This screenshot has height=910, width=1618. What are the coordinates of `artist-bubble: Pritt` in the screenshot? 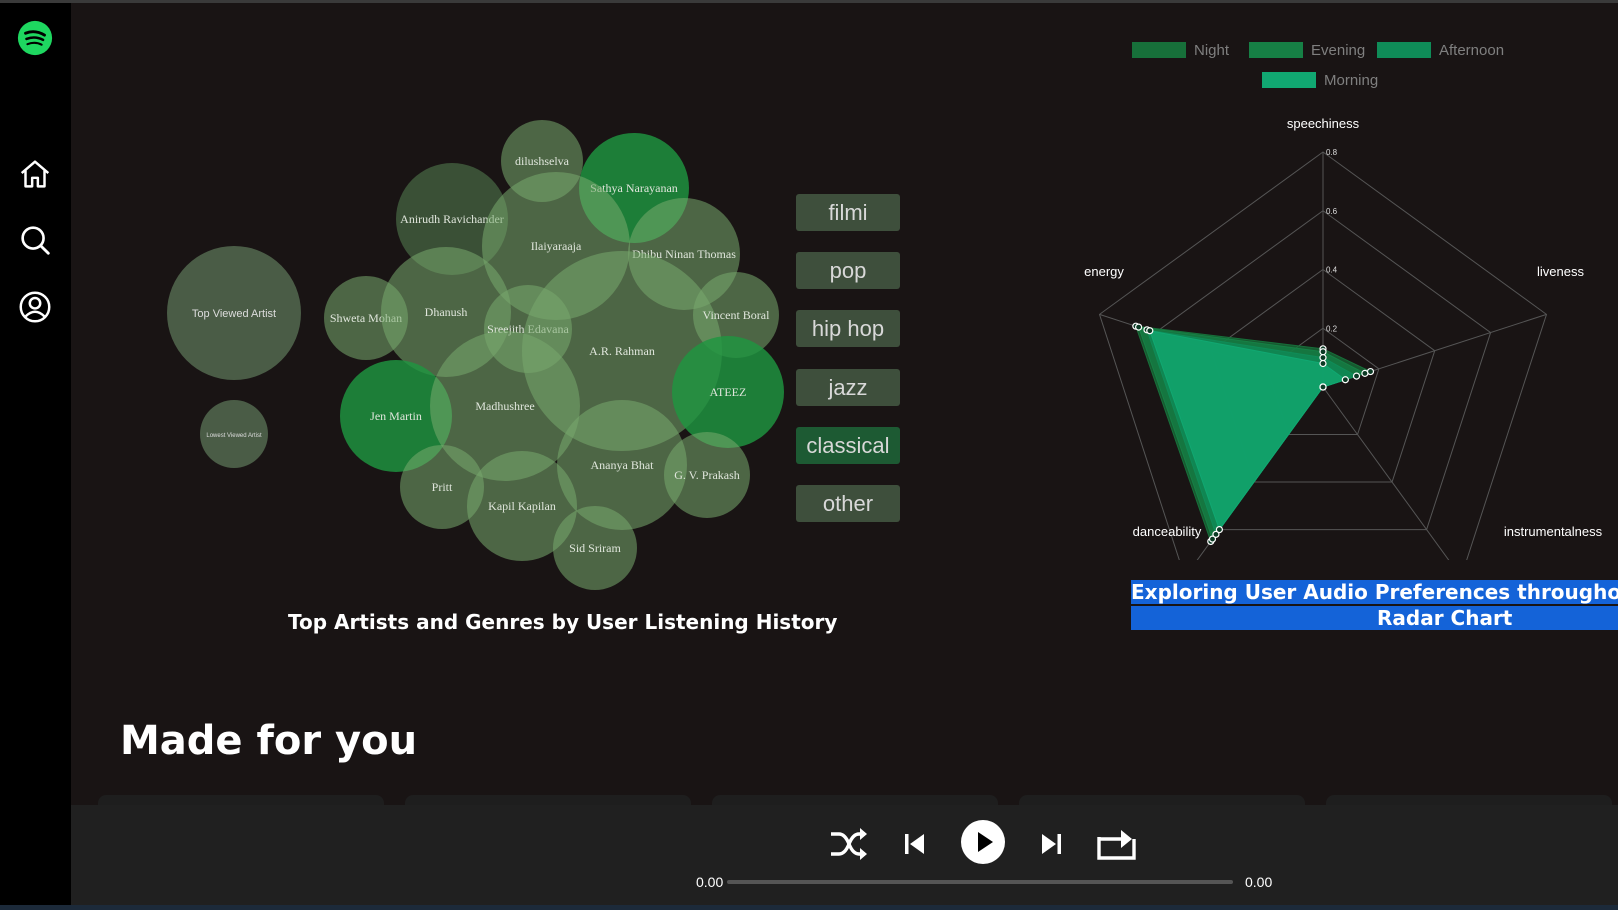 It's located at (442, 487).